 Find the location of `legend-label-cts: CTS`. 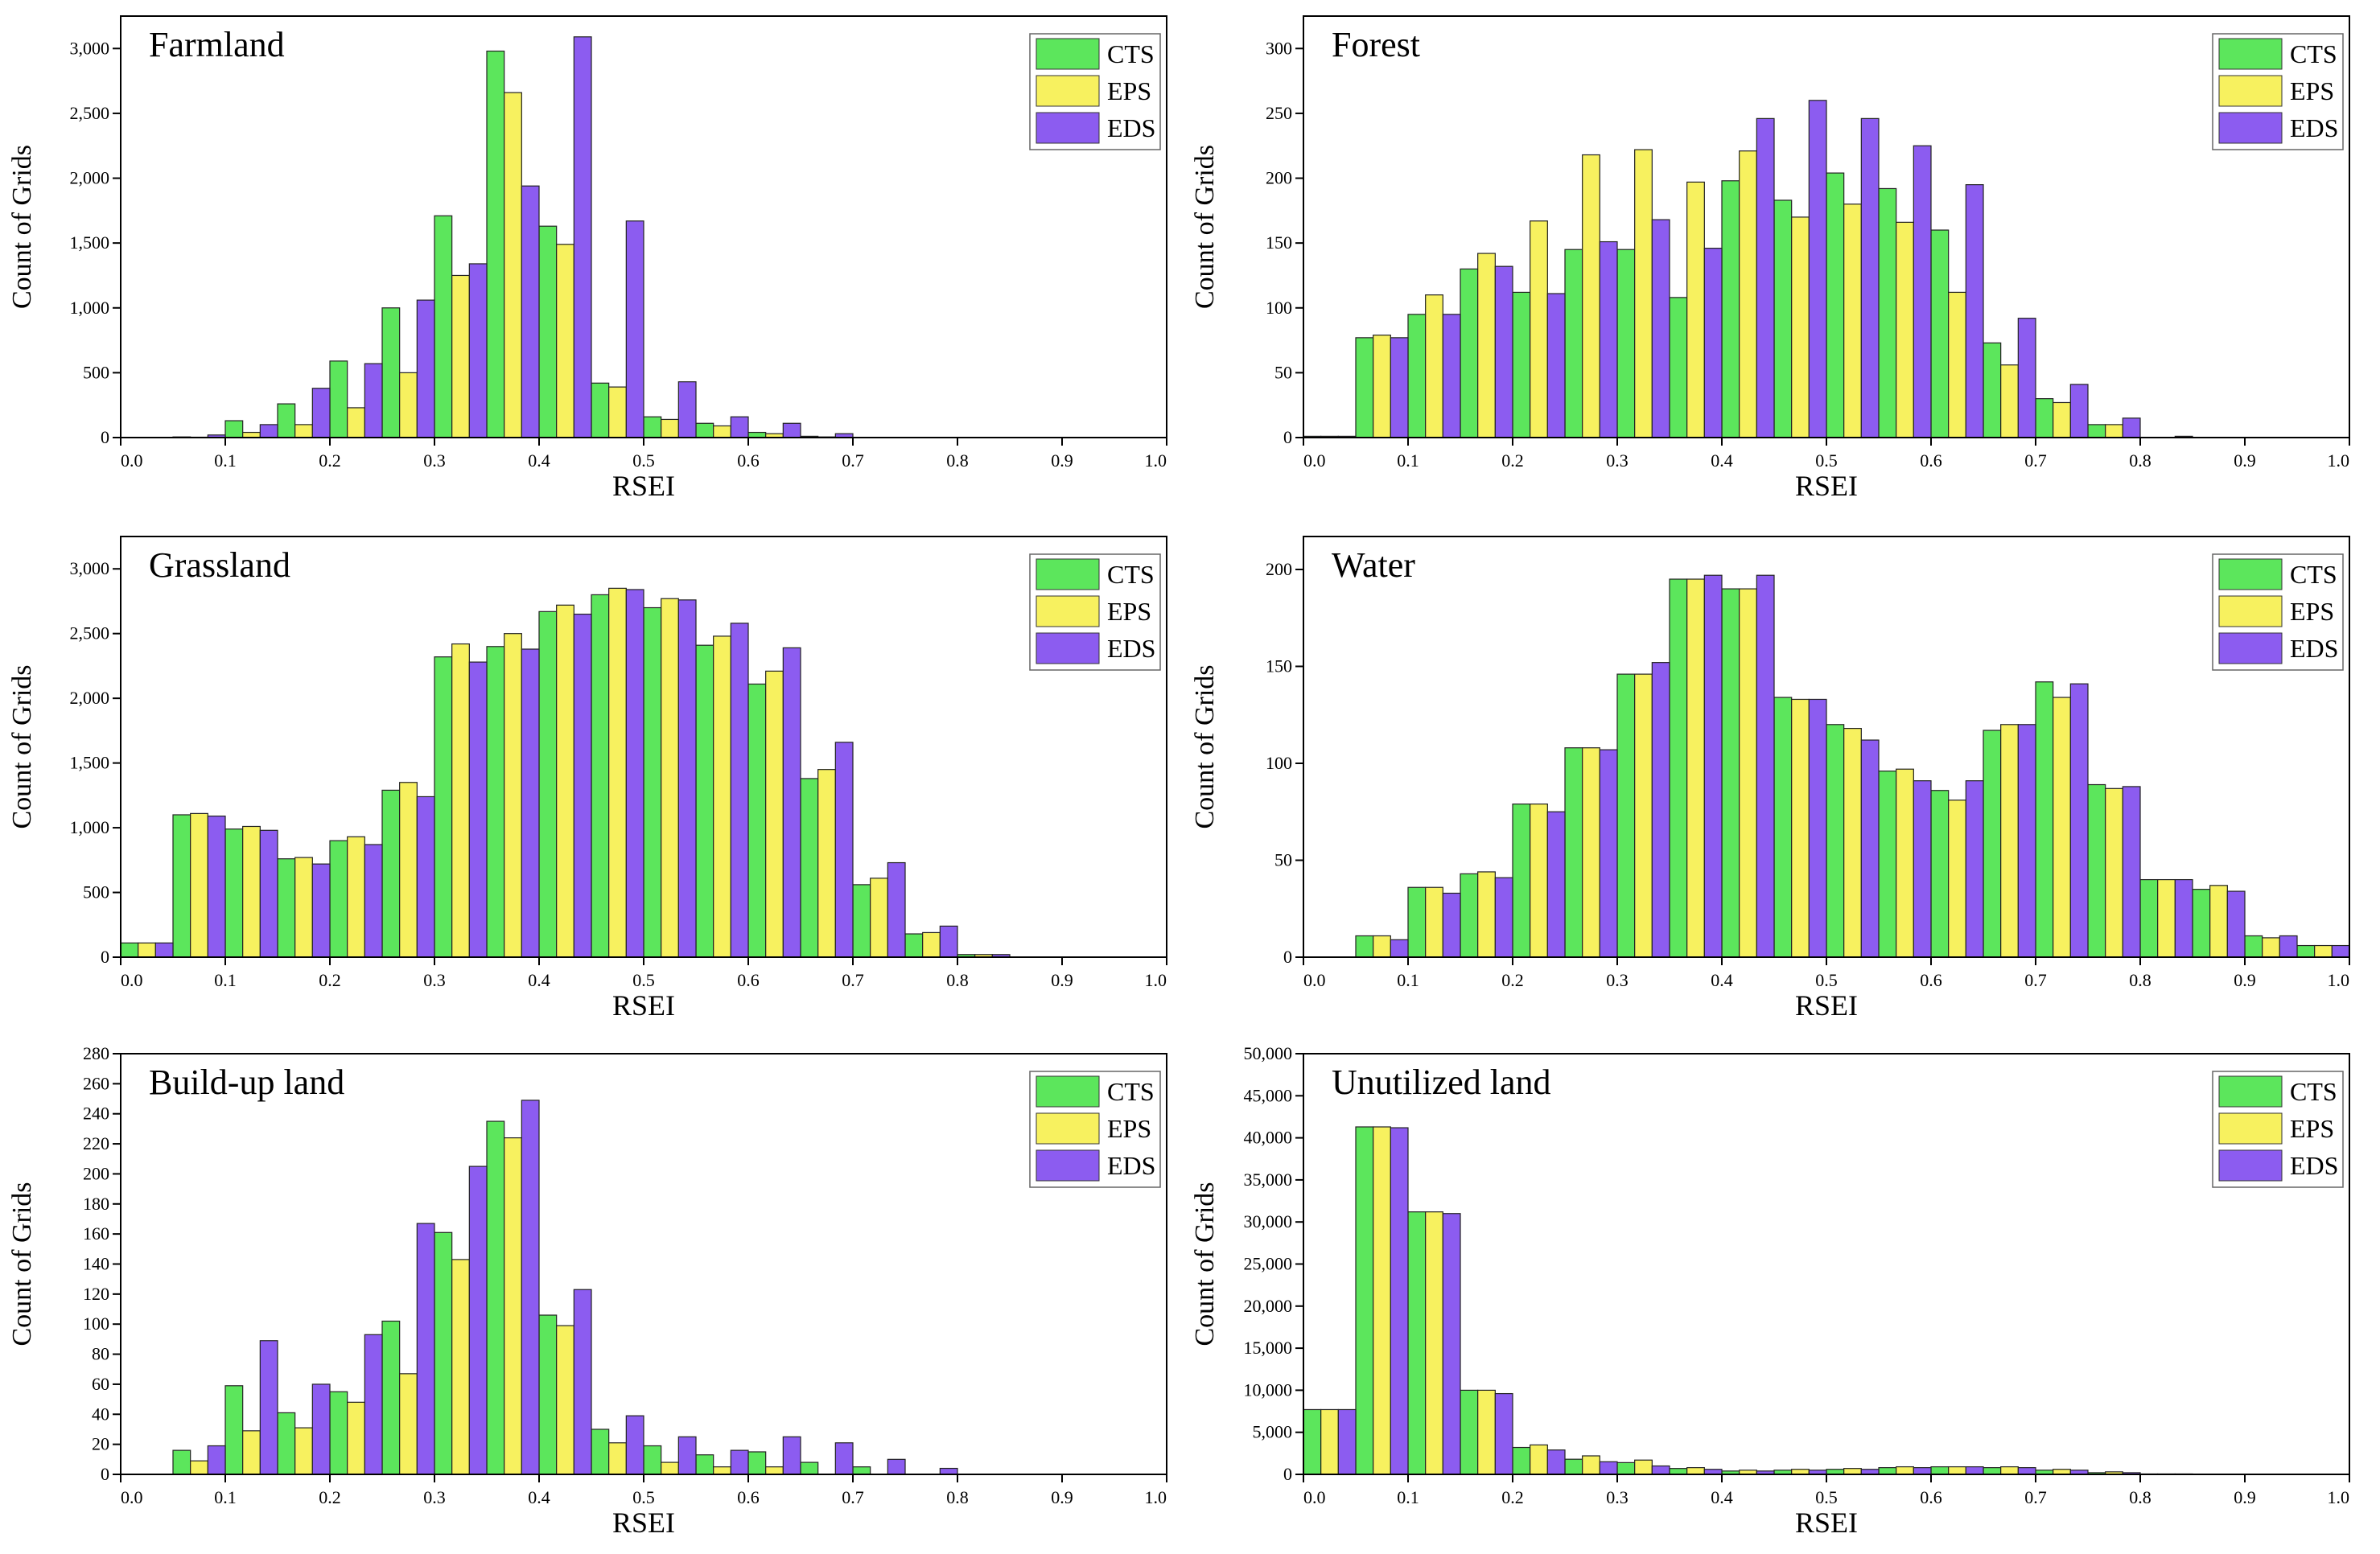

legend-label-cts: CTS is located at coordinates (1131, 574).